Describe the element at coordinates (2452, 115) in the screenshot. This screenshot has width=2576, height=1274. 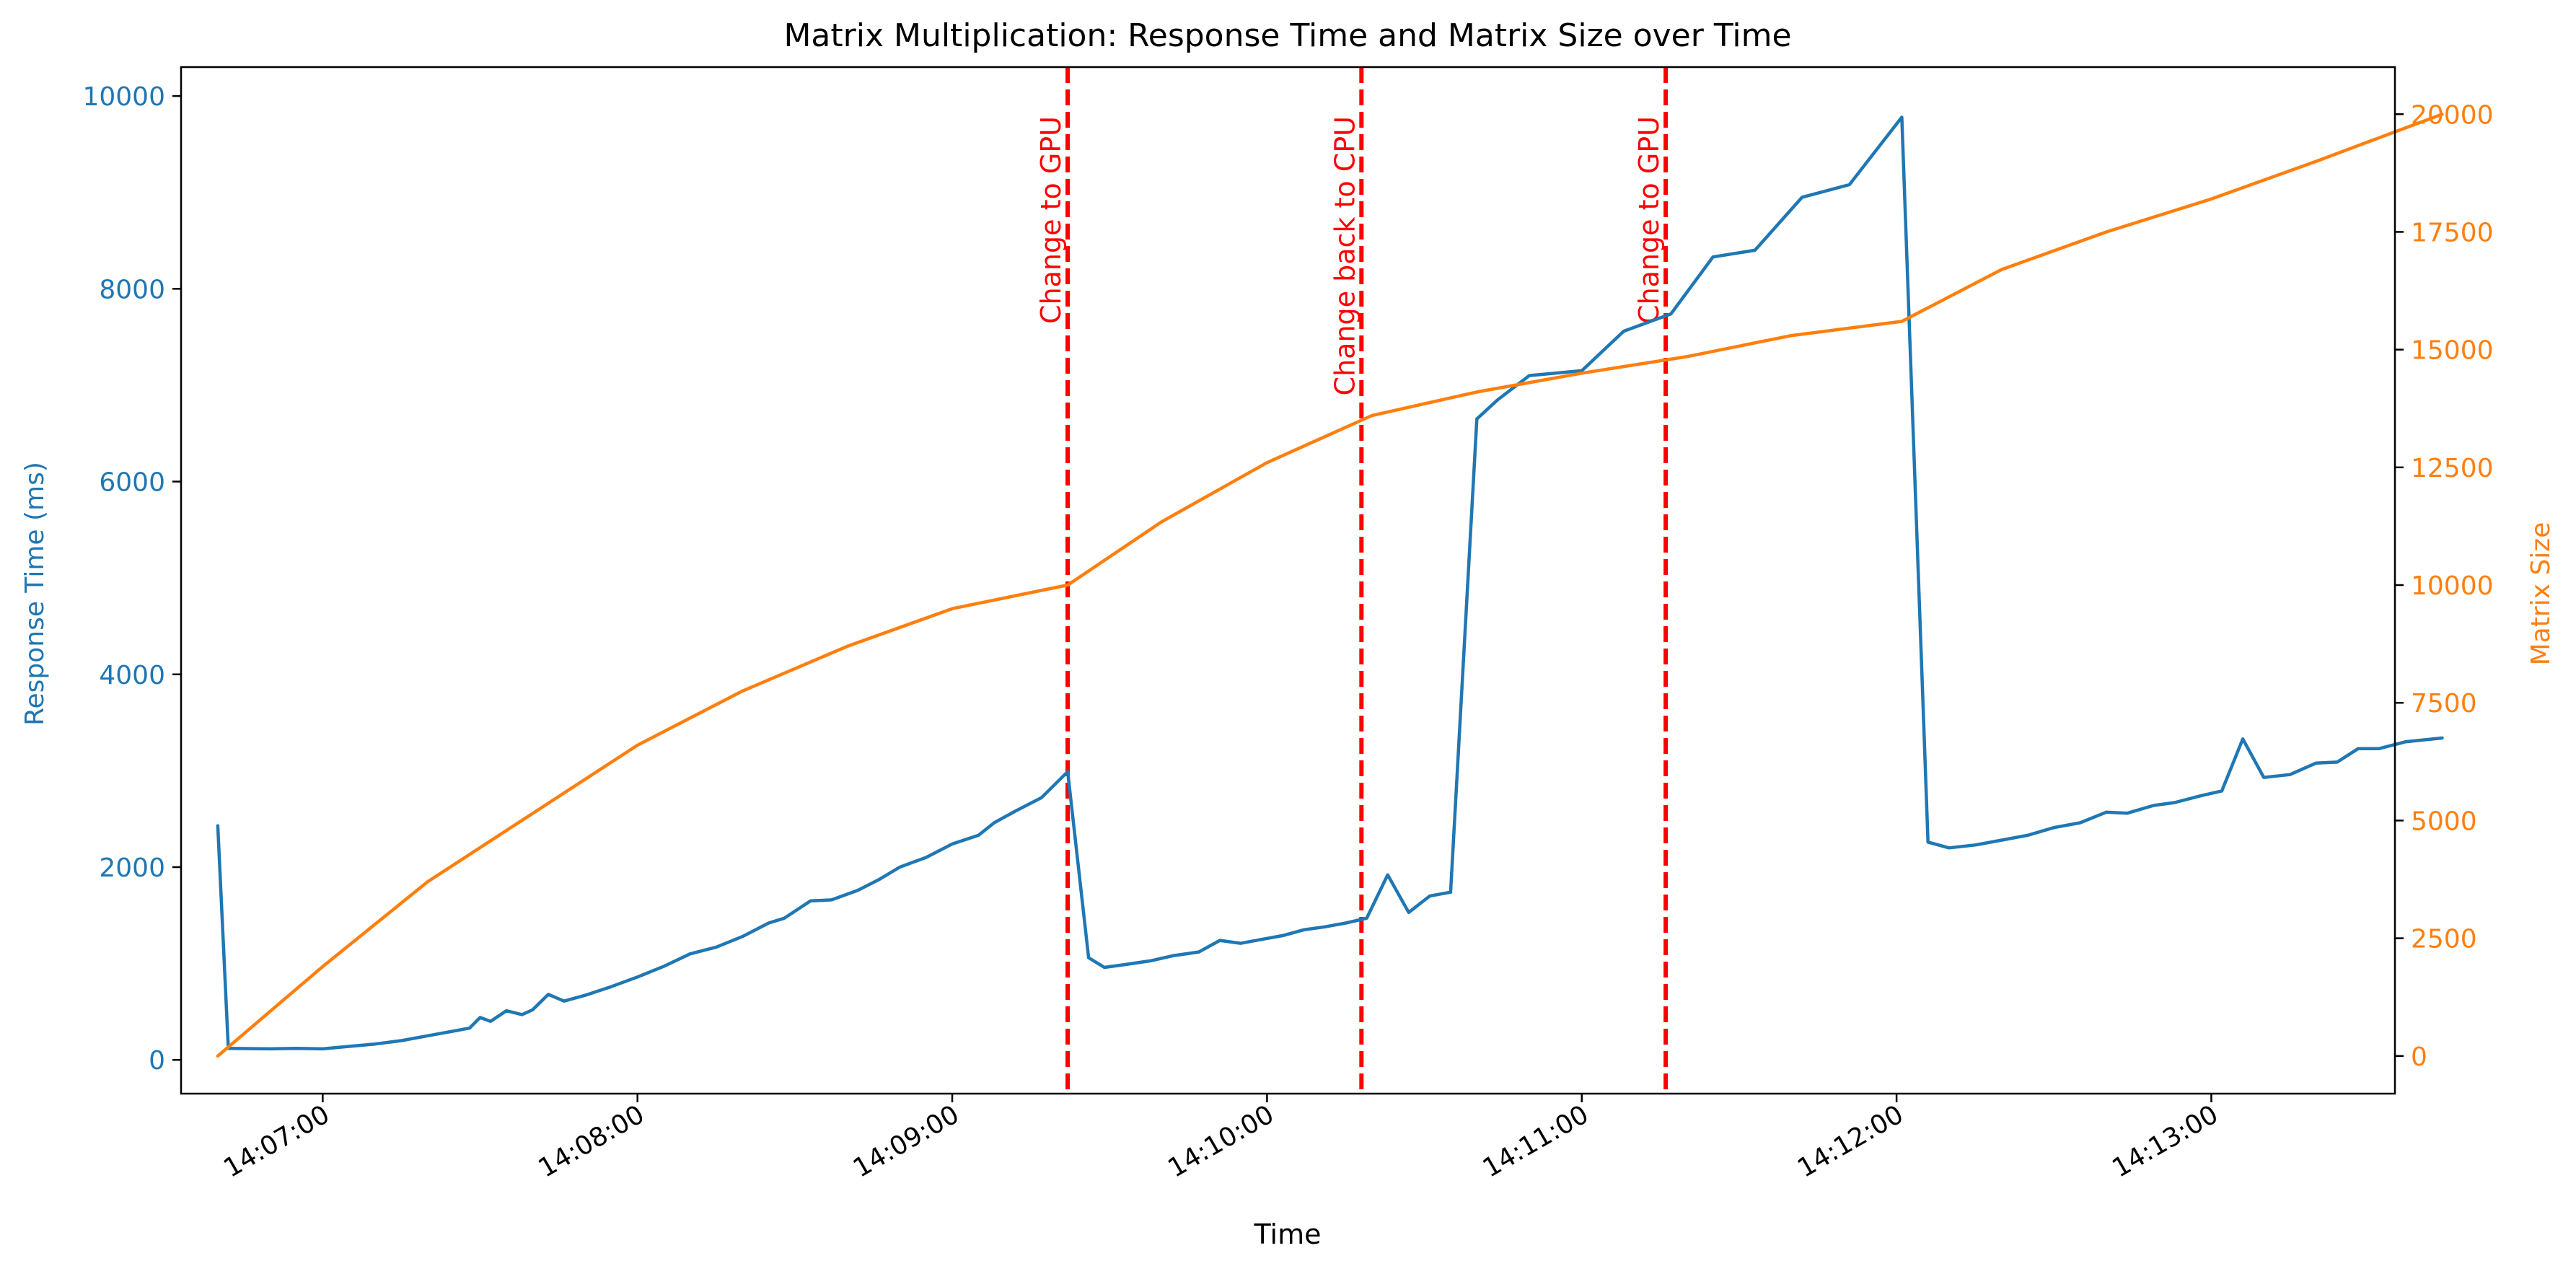
I see `right-tick-label: 20000` at that location.